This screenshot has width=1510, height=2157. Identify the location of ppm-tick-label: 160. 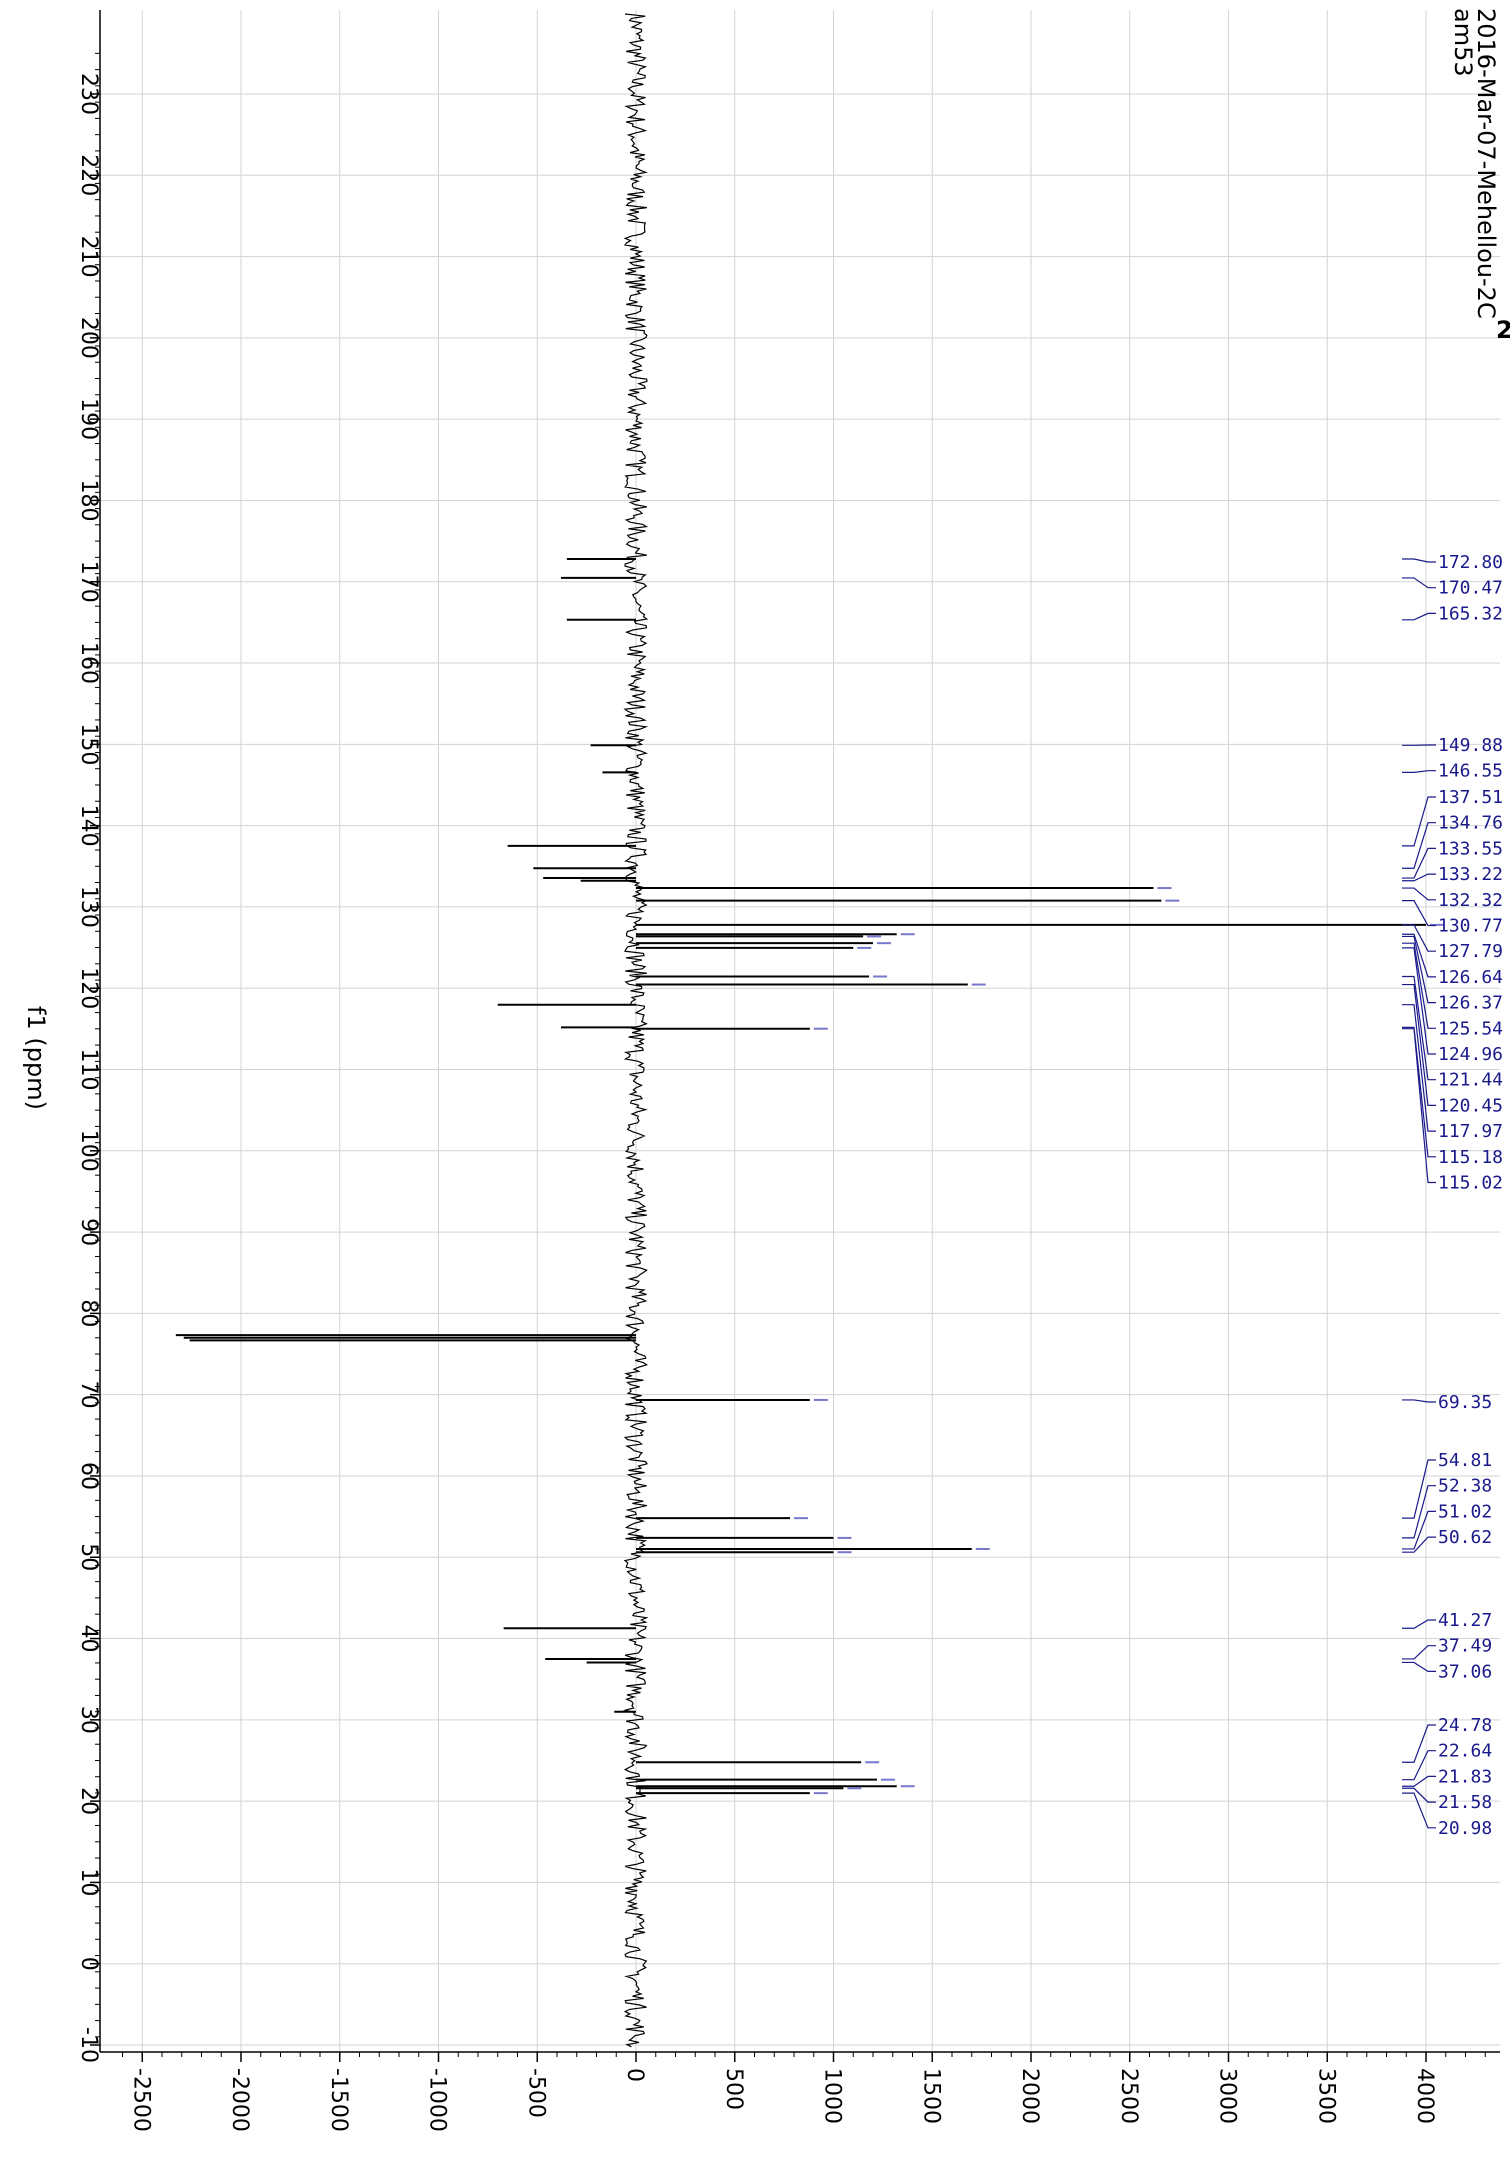
(88, 663).